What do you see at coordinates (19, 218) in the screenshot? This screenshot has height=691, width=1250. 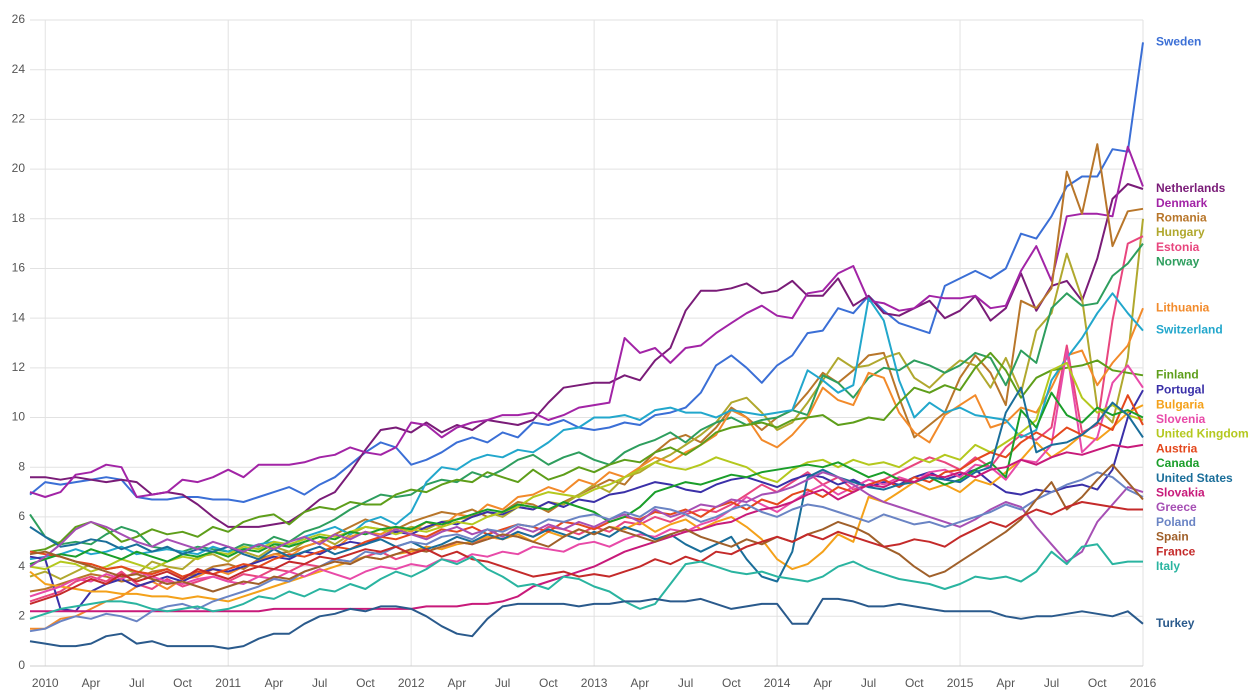 I see `y-tick-label: 18` at bounding box center [19, 218].